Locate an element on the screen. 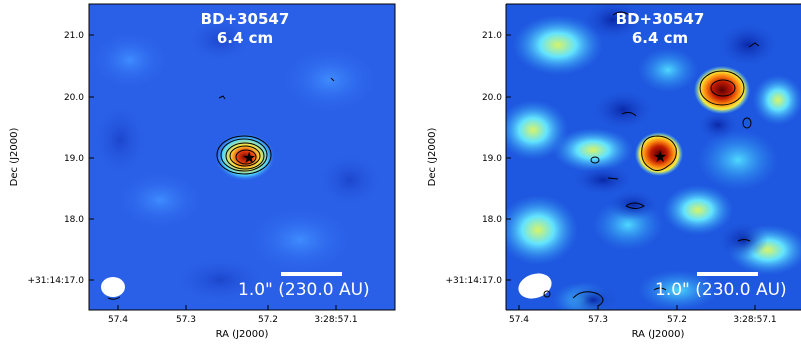  second-source-emission is located at coordinates (722, 90).